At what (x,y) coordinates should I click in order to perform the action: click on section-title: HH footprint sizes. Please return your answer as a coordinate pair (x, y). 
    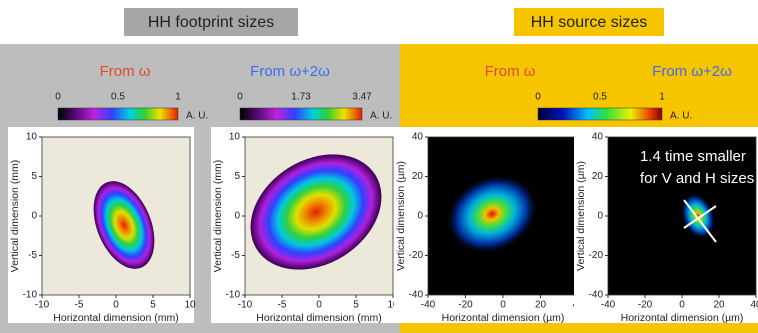
    Looking at the image, I should click on (211, 22).